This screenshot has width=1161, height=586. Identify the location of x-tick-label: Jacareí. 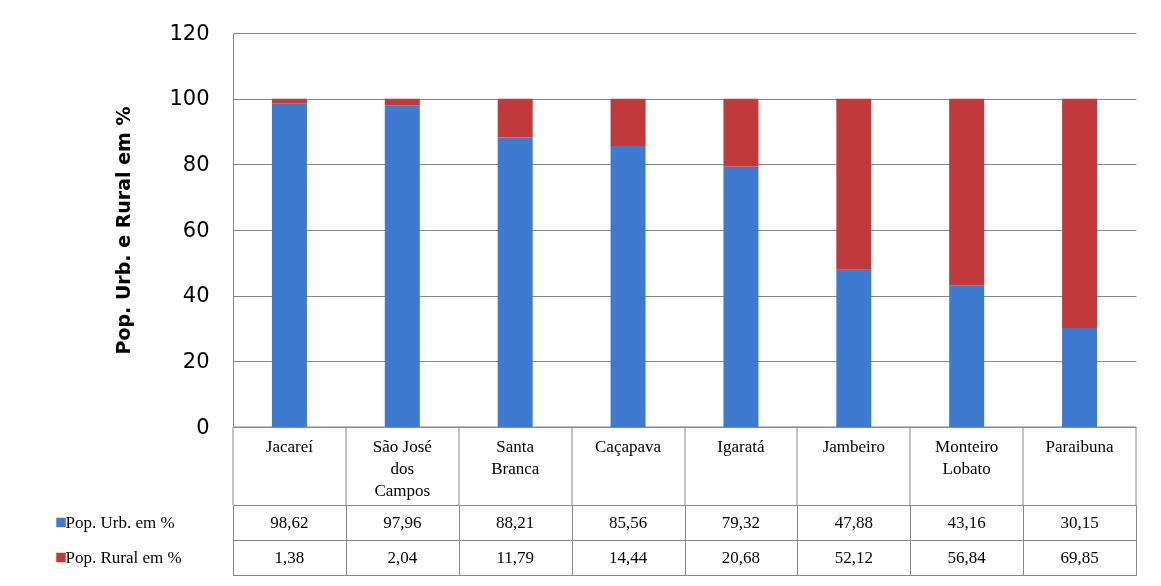
(289, 446).